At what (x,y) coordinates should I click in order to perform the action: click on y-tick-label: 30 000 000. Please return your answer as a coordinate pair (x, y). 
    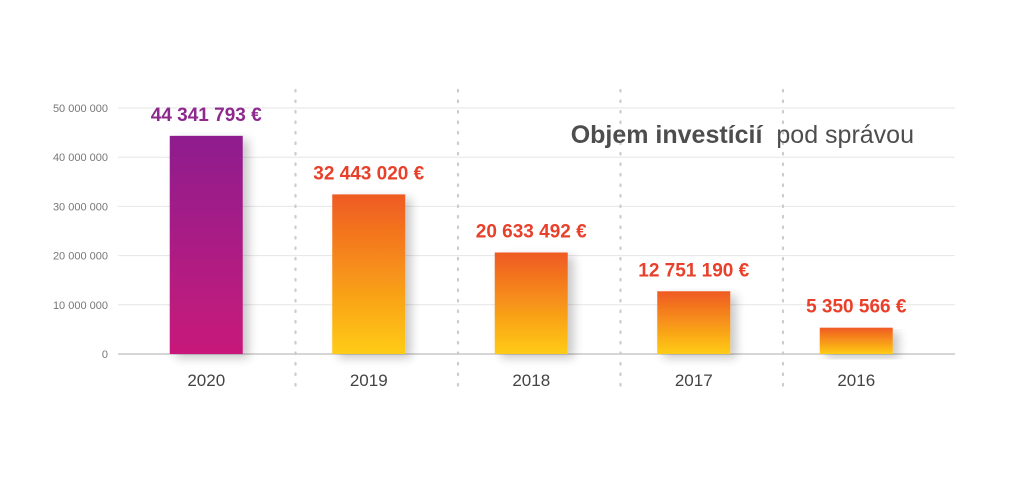
    Looking at the image, I should click on (80, 207).